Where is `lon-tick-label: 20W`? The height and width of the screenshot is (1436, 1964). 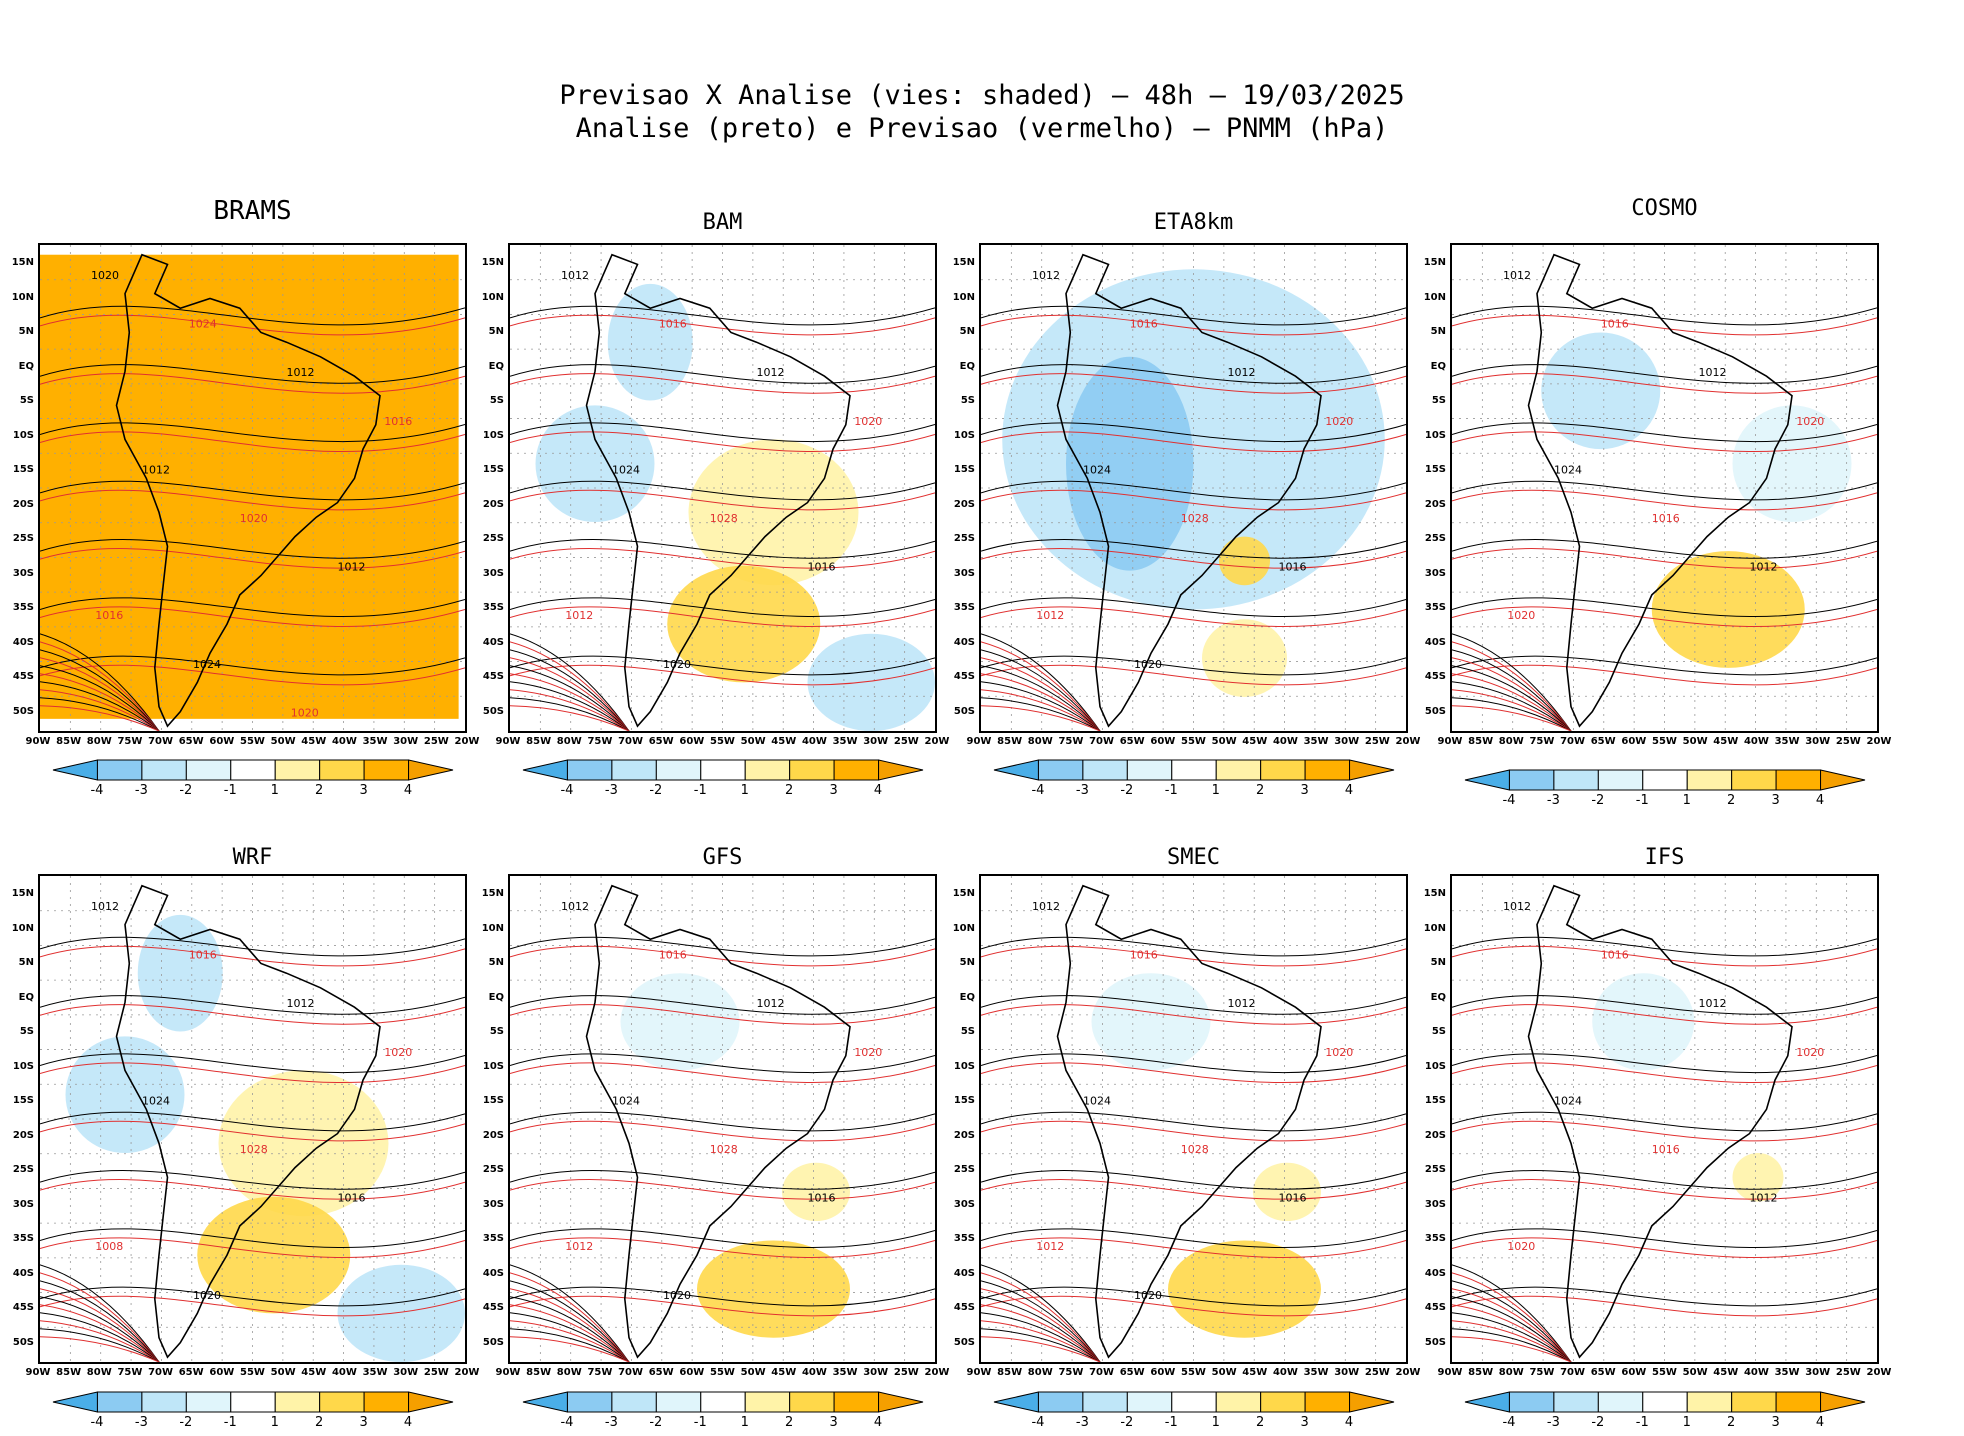 lon-tick-label: 20W is located at coordinates (937, 1372).